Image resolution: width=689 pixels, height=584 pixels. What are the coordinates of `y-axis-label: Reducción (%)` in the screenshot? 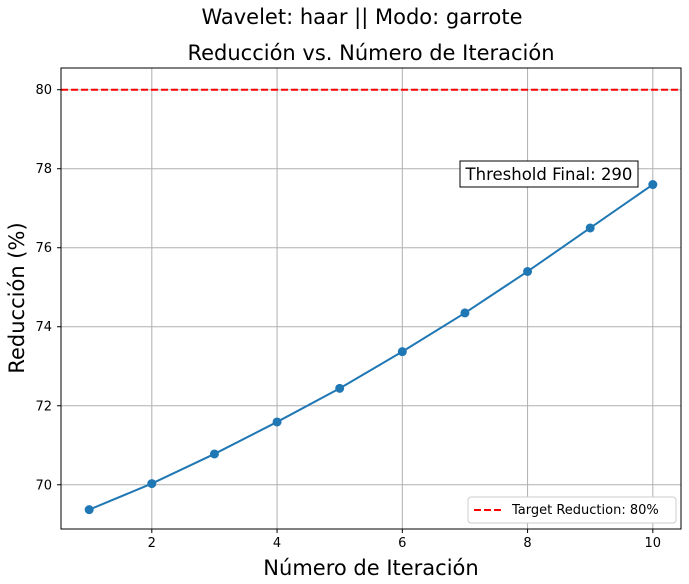 It's located at (17, 297).